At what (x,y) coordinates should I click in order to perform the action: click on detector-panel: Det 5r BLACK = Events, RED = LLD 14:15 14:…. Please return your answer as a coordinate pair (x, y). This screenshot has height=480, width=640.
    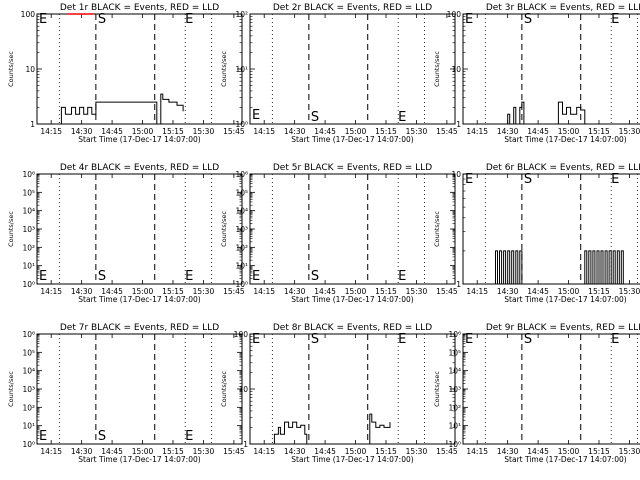
    Looking at the image, I should click on (339, 233).